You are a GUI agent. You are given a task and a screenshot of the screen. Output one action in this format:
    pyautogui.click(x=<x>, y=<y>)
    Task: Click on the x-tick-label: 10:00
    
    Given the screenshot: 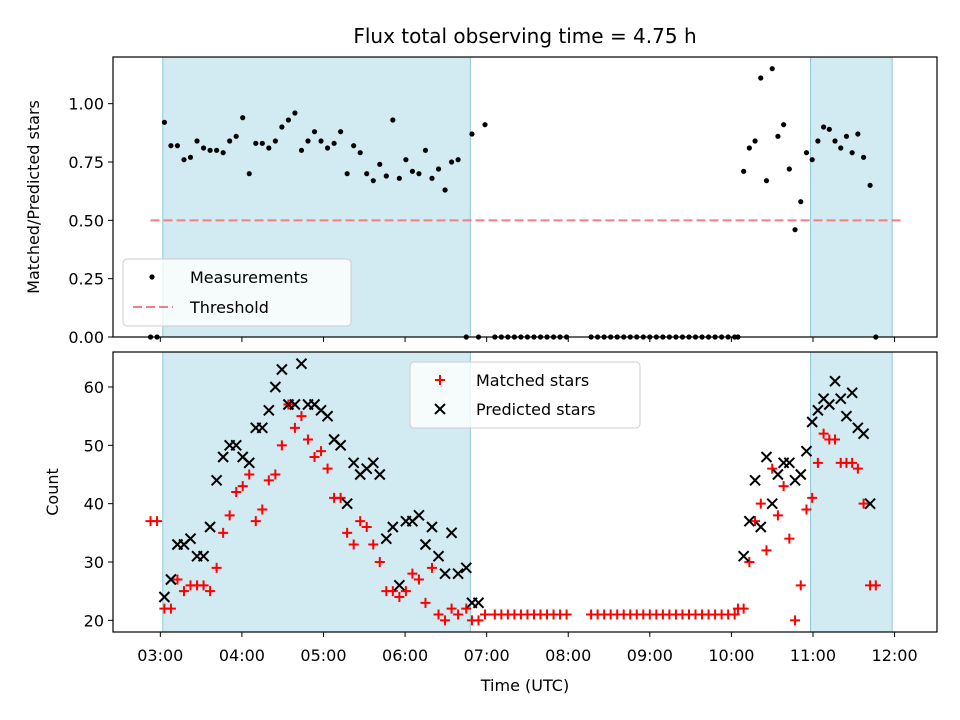 What is the action you would take?
    pyautogui.click(x=731, y=655)
    